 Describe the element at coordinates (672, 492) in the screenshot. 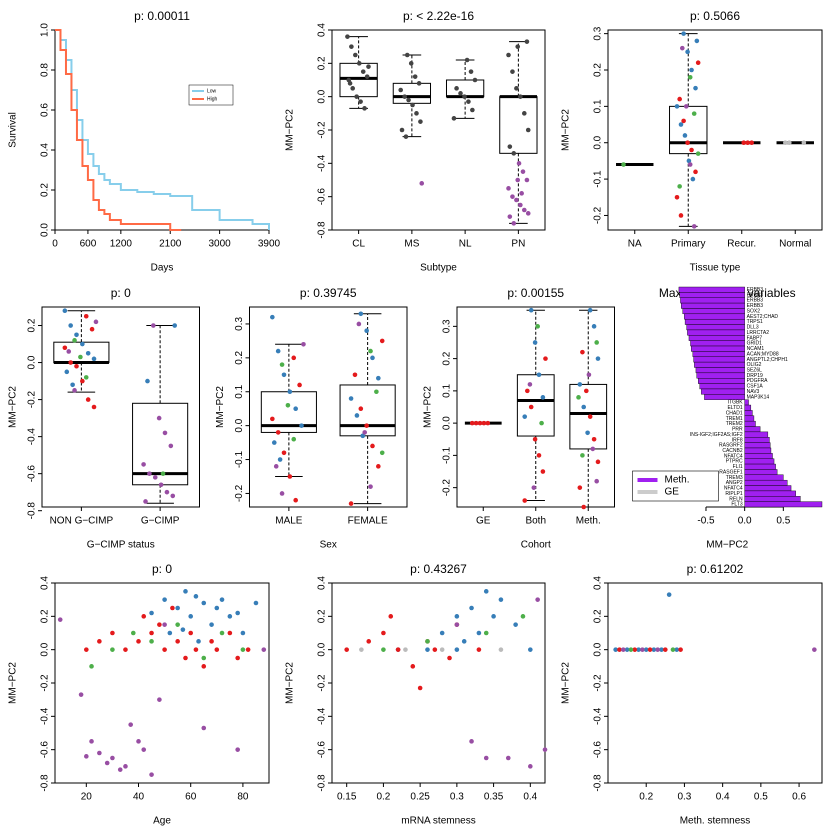

I see `legend-label: GE` at that location.